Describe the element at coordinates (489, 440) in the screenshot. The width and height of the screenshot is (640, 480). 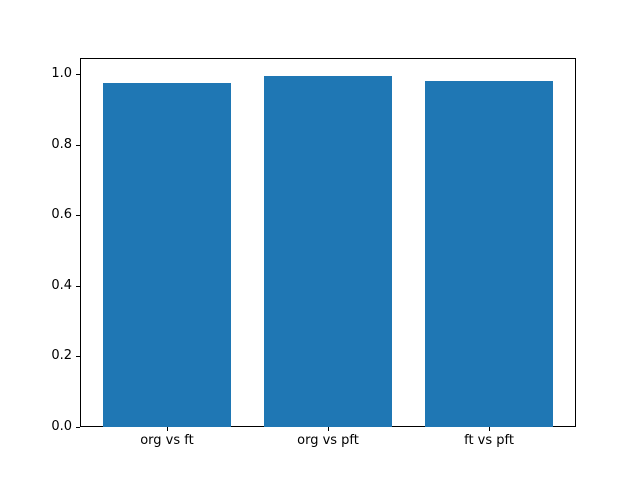
I see `x-tick-label: ft vs pft` at that location.